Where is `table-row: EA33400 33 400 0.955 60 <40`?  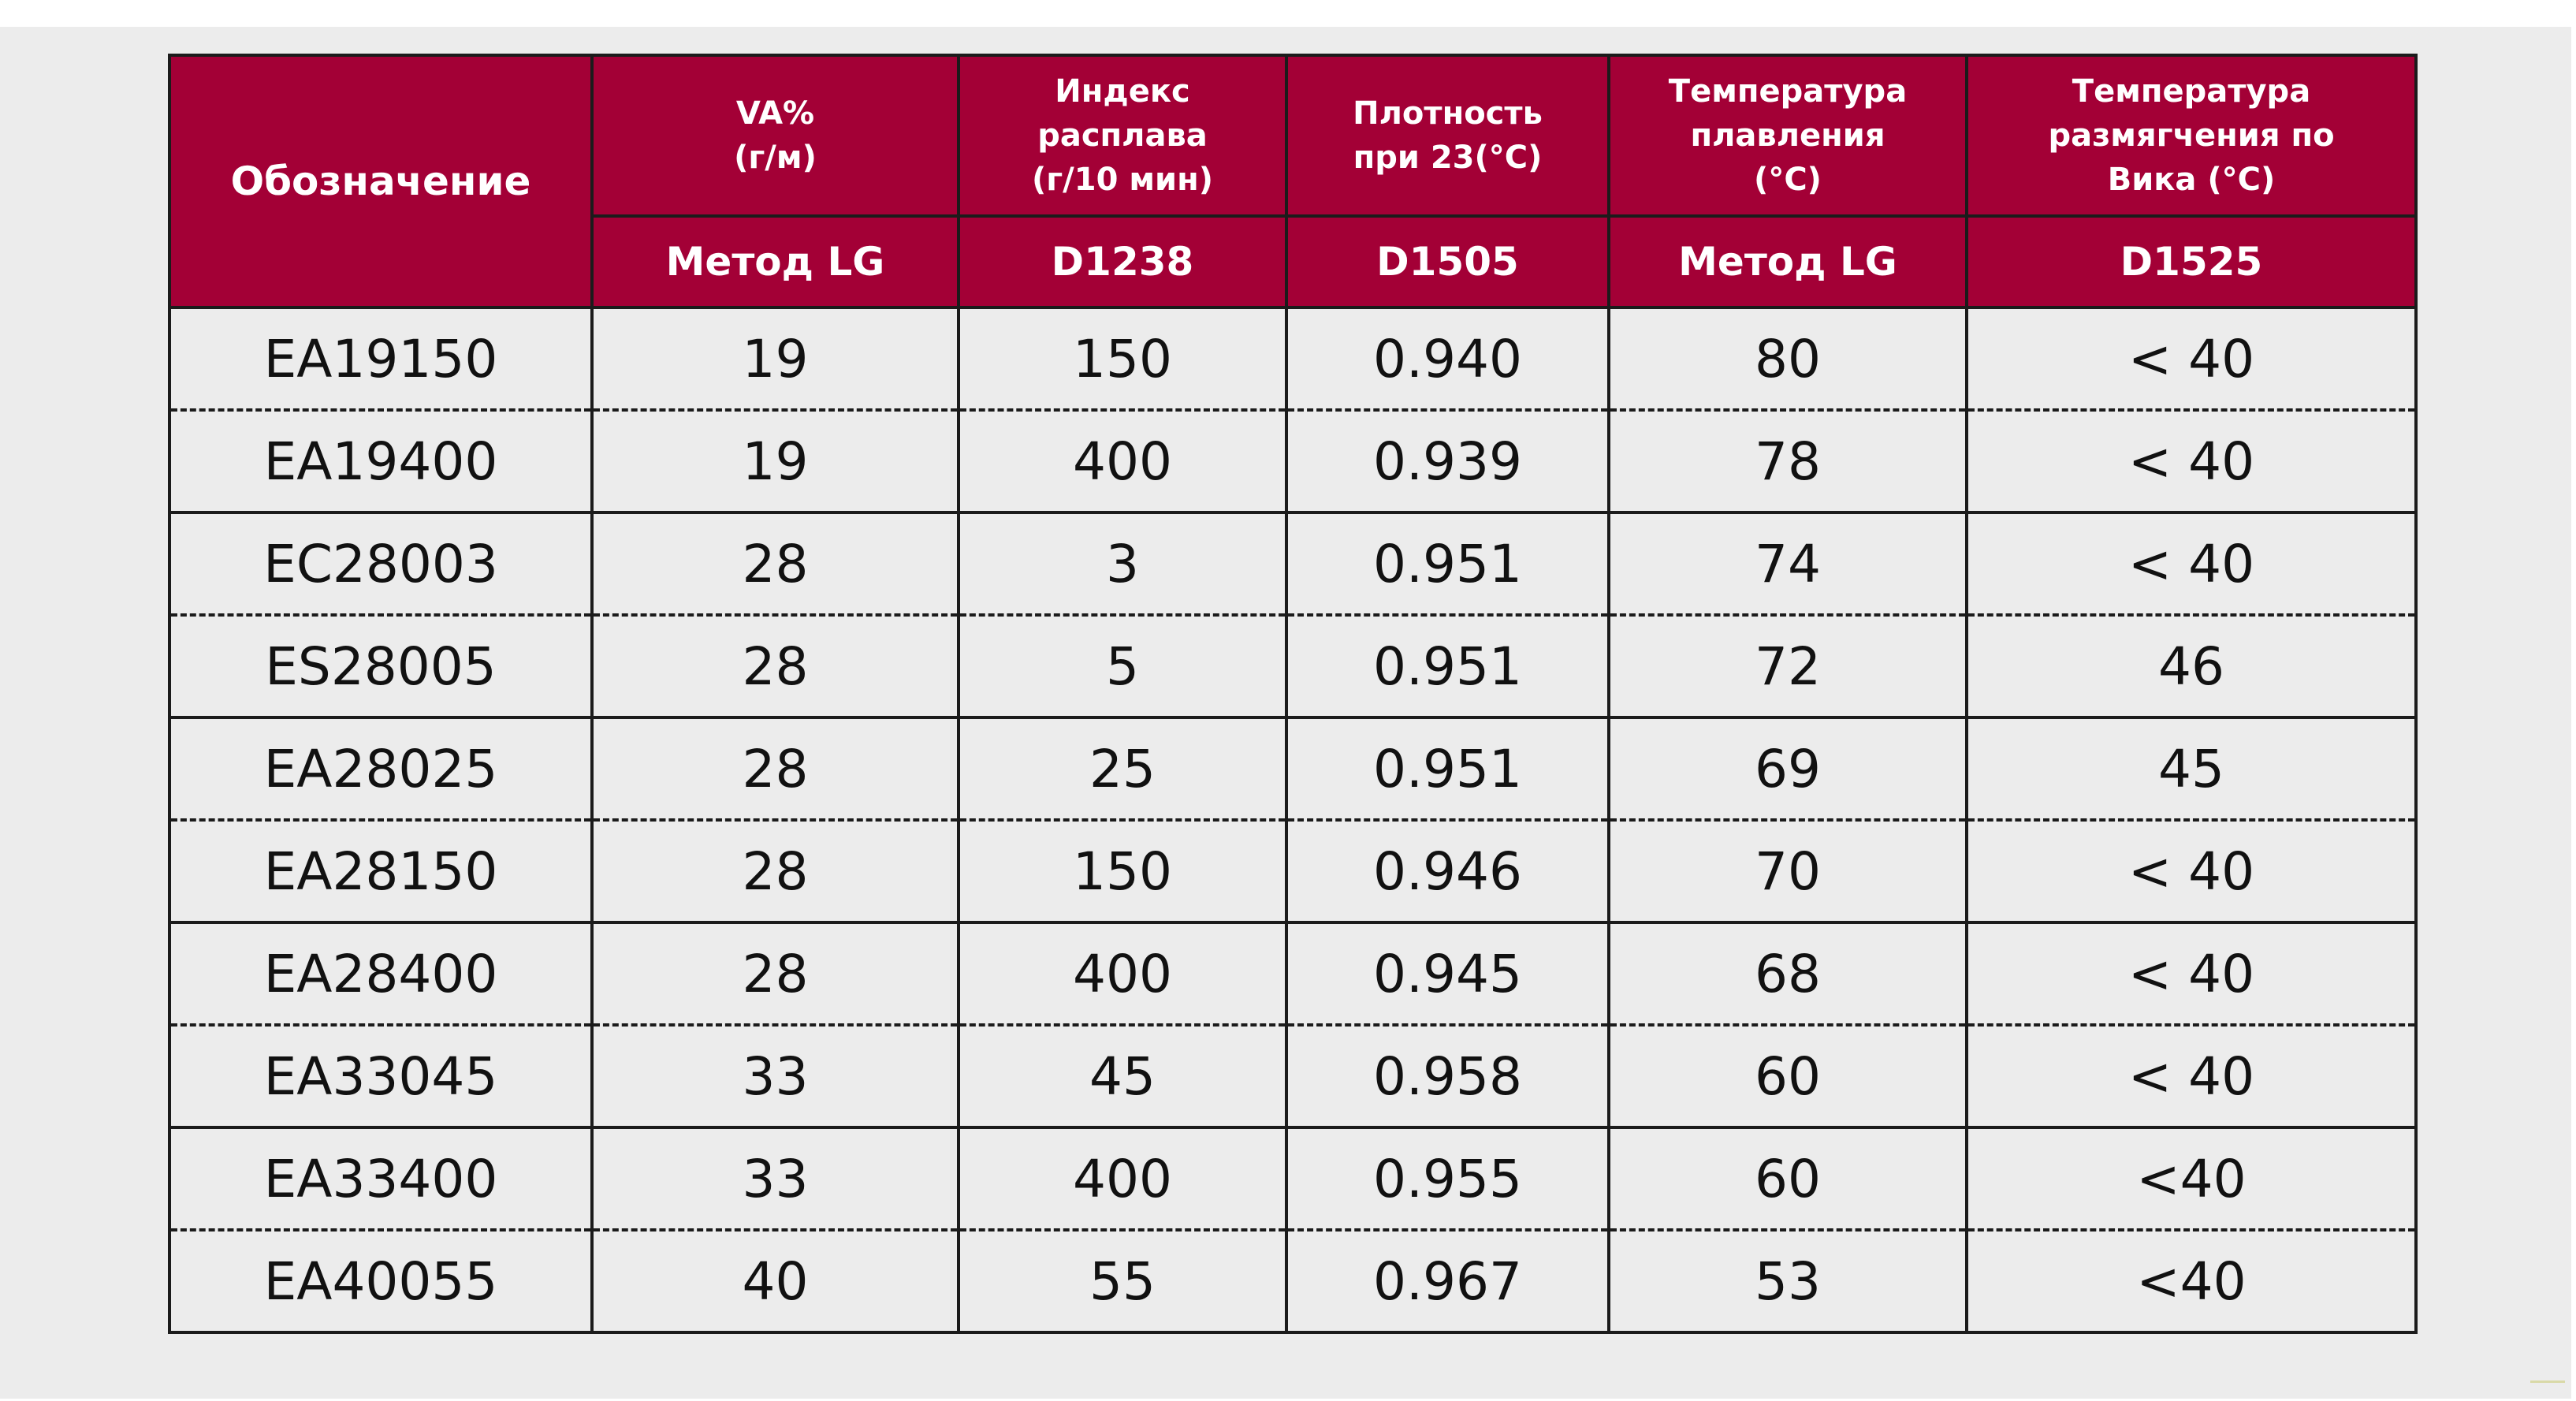
table-row: EA33400 33 400 0.955 60 <40 is located at coordinates (1293, 1178).